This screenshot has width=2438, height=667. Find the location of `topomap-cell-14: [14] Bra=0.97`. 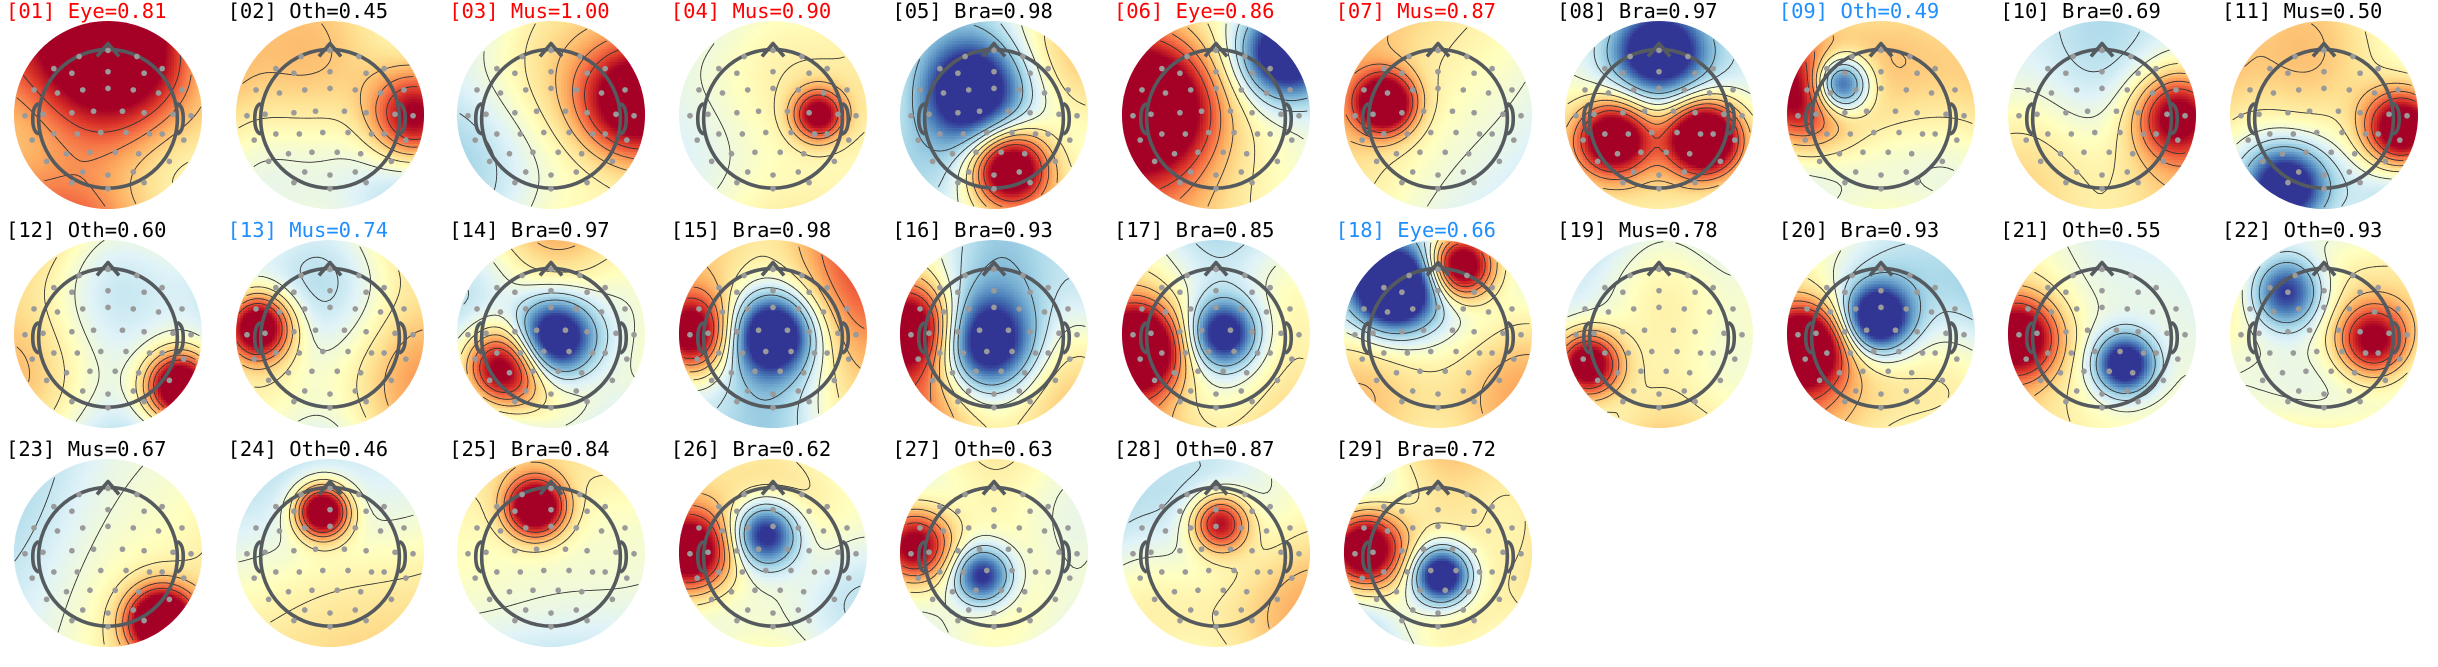

topomap-cell-14: [14] Bra=0.97 is located at coordinates (554, 328).